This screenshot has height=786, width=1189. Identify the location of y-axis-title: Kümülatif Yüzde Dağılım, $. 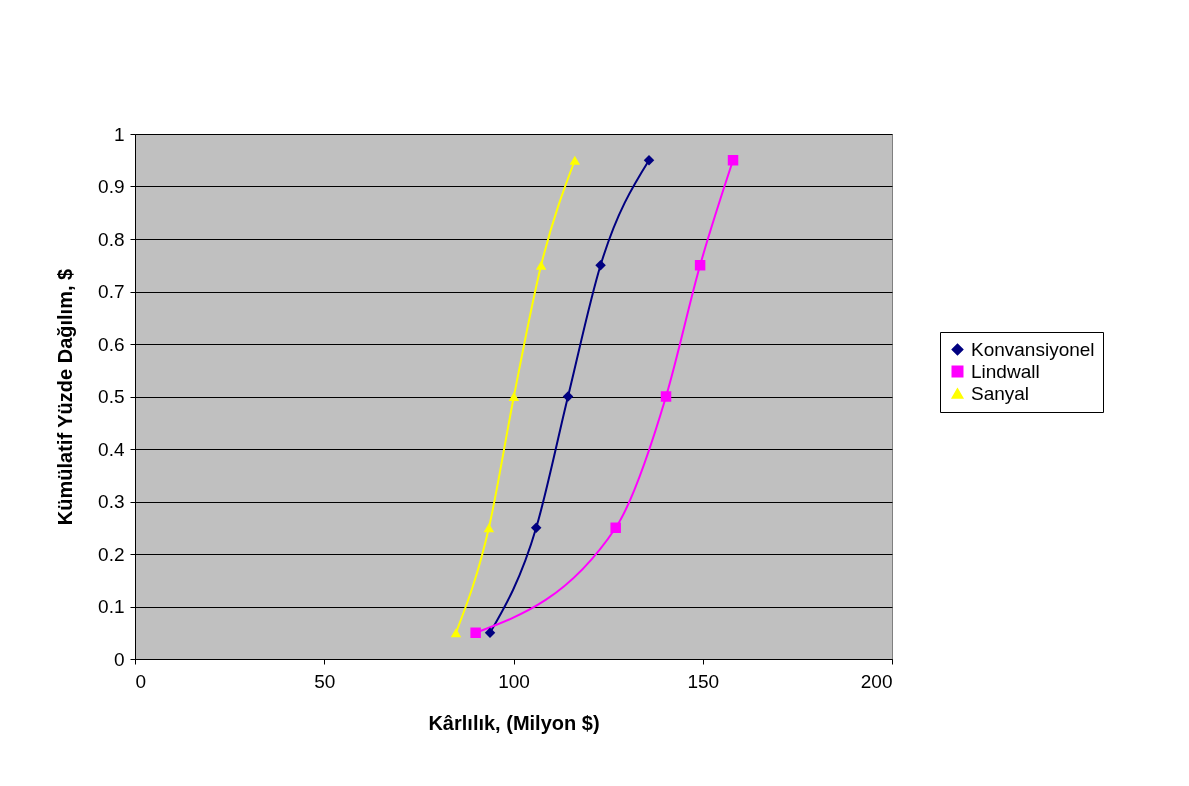
(65, 397).